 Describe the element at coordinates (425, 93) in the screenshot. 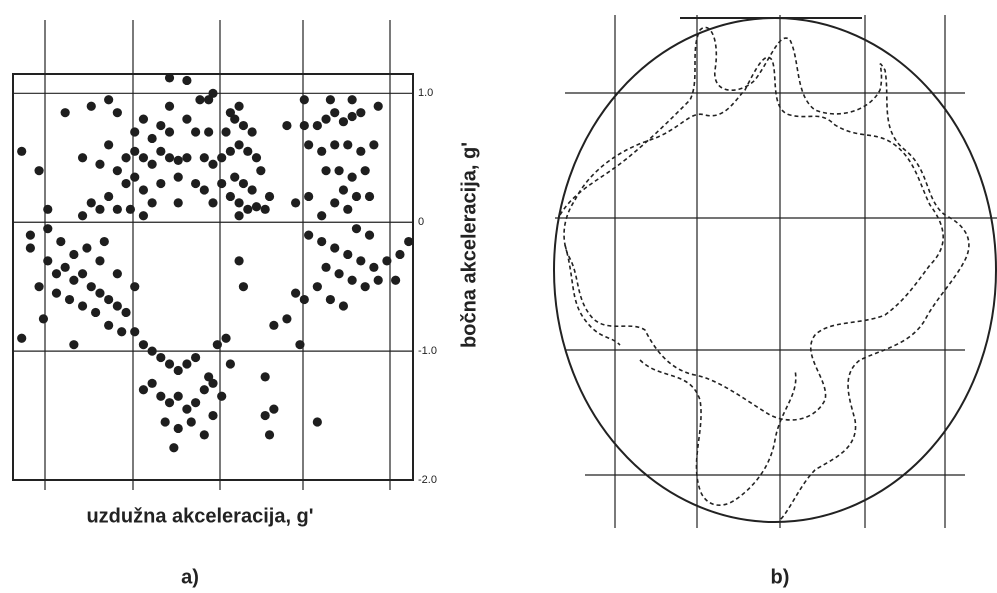

I see `y-tick-label: 1.0` at that location.